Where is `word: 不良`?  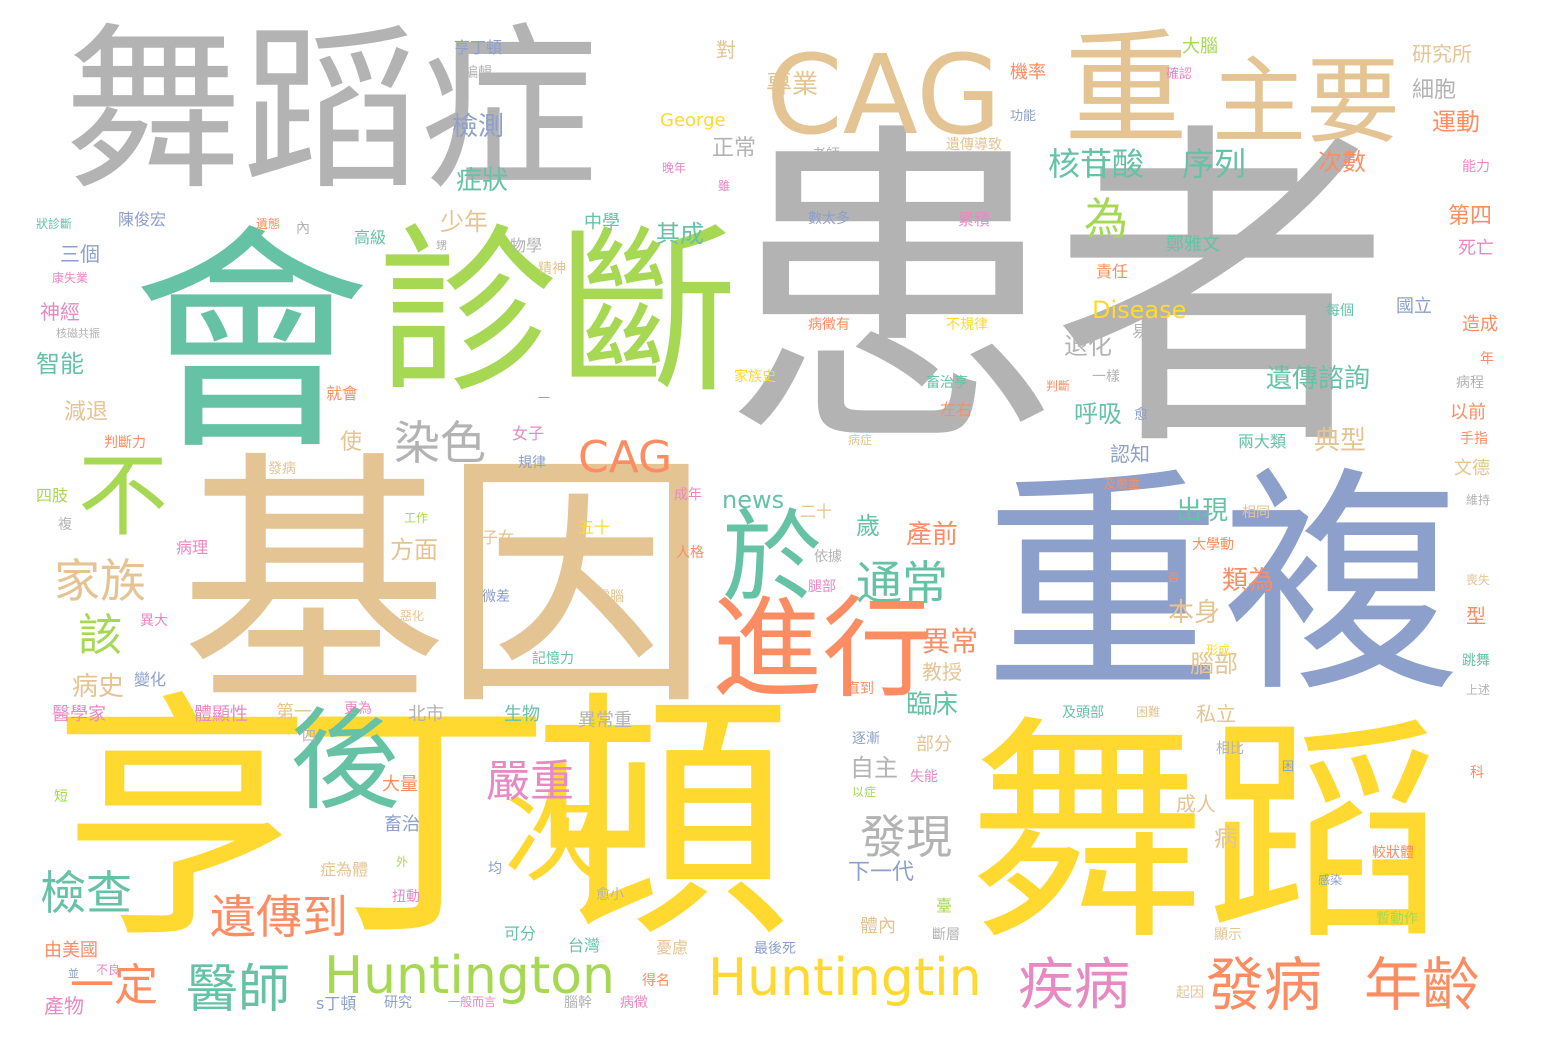
word: 不良 is located at coordinates (108, 970).